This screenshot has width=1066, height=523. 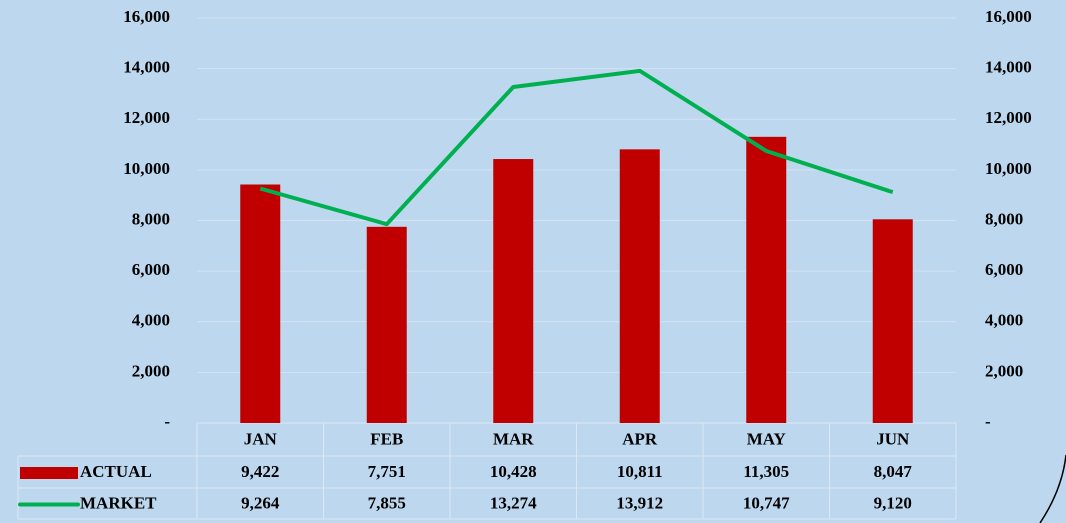 What do you see at coordinates (151, 218) in the screenshot?
I see `y-tick-label: 8,000` at bounding box center [151, 218].